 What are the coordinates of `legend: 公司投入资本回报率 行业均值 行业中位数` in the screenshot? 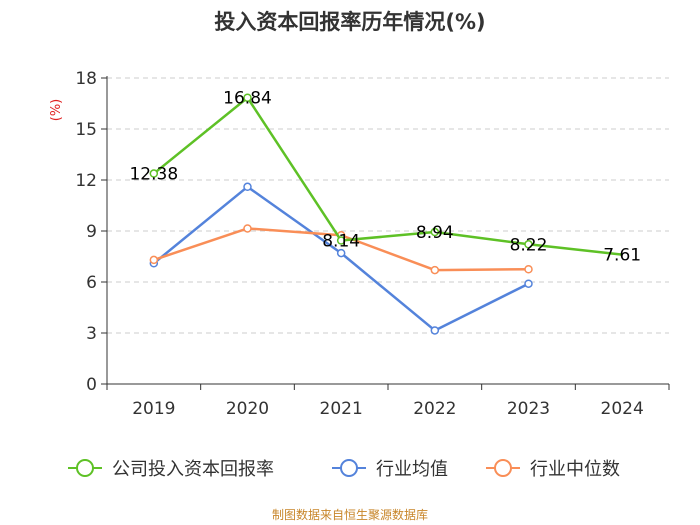 It's located at (344, 469).